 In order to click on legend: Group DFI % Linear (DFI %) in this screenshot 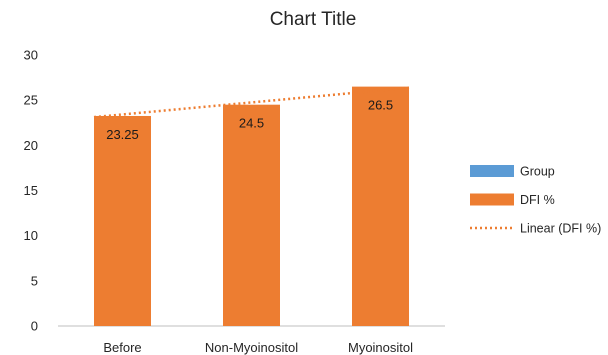, I will do `click(535, 200)`.